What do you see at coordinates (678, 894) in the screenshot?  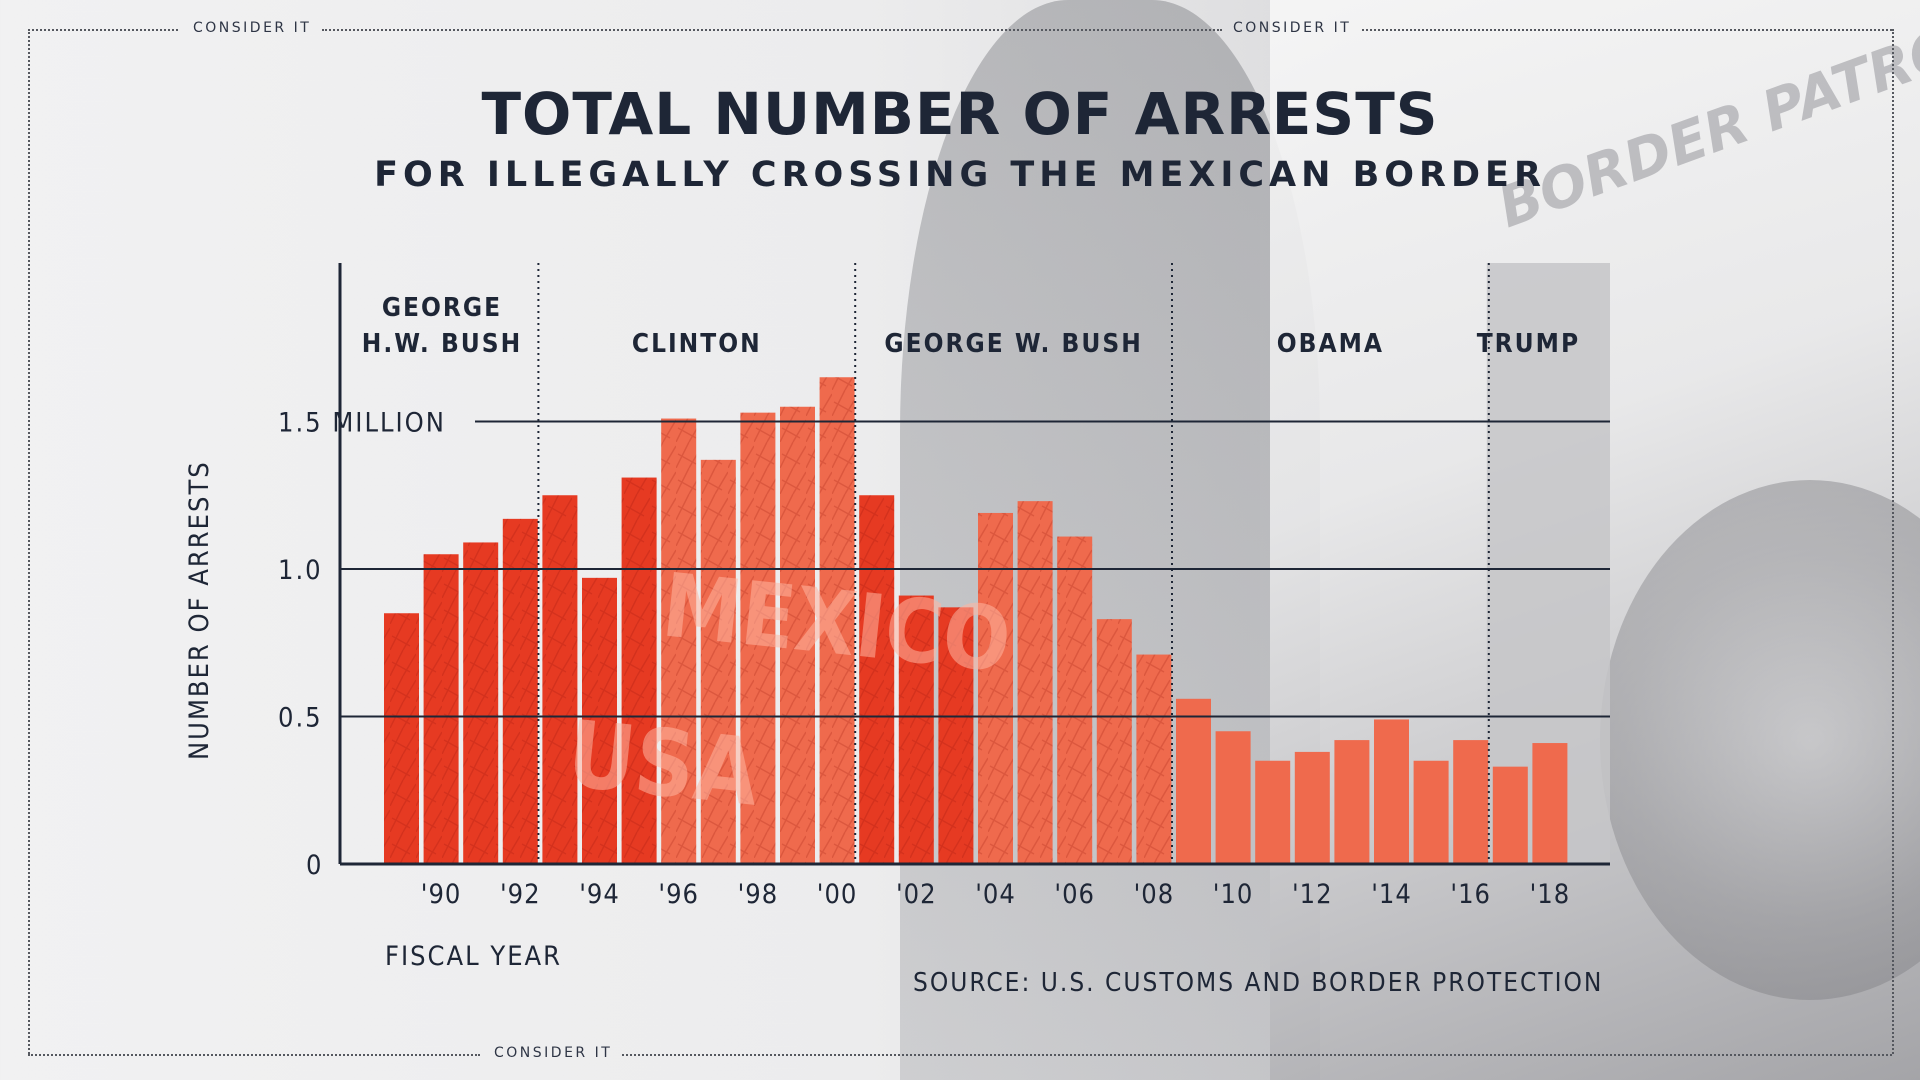 I see `x-tick-label-1996: '96` at bounding box center [678, 894].